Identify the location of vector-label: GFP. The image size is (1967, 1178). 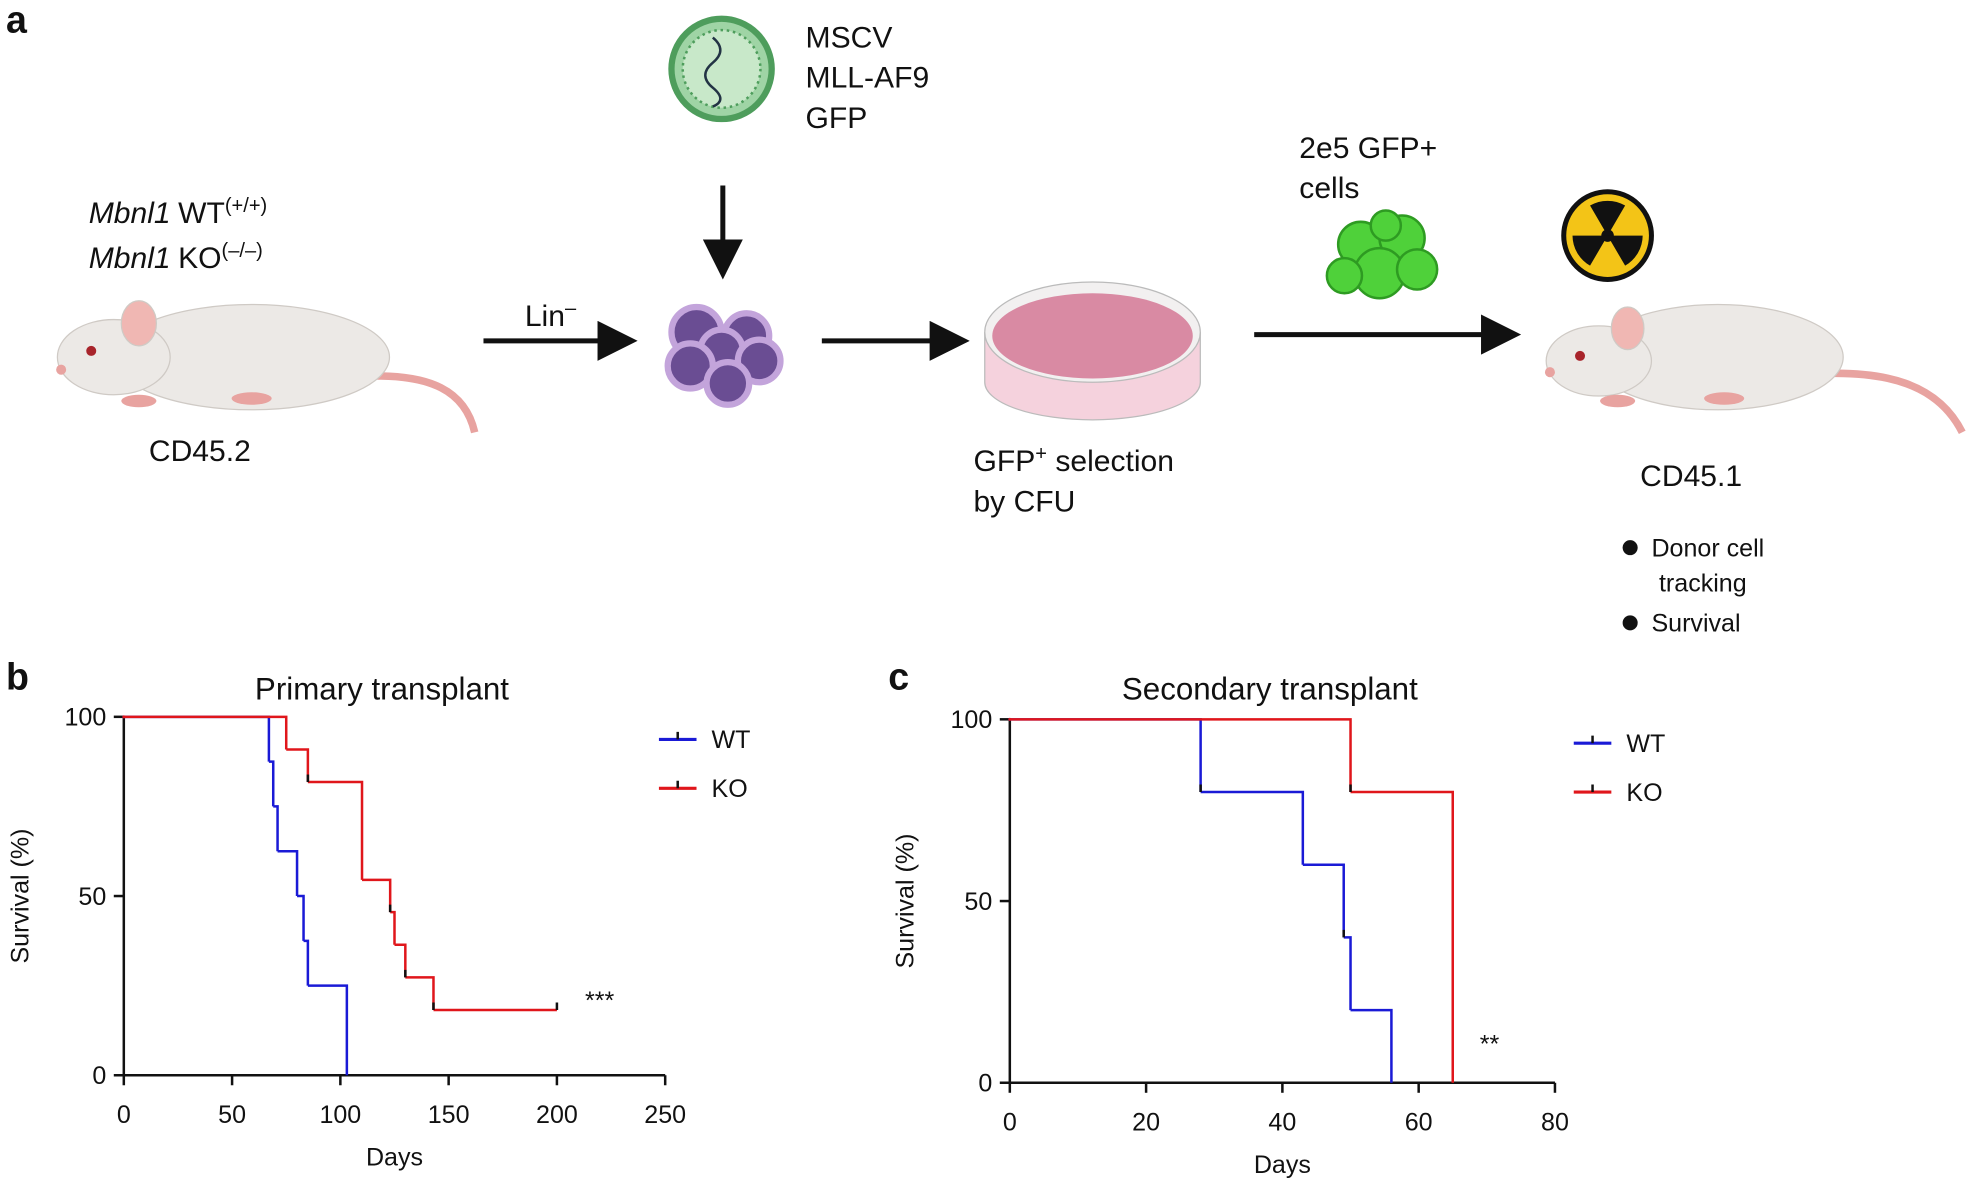
(837, 118).